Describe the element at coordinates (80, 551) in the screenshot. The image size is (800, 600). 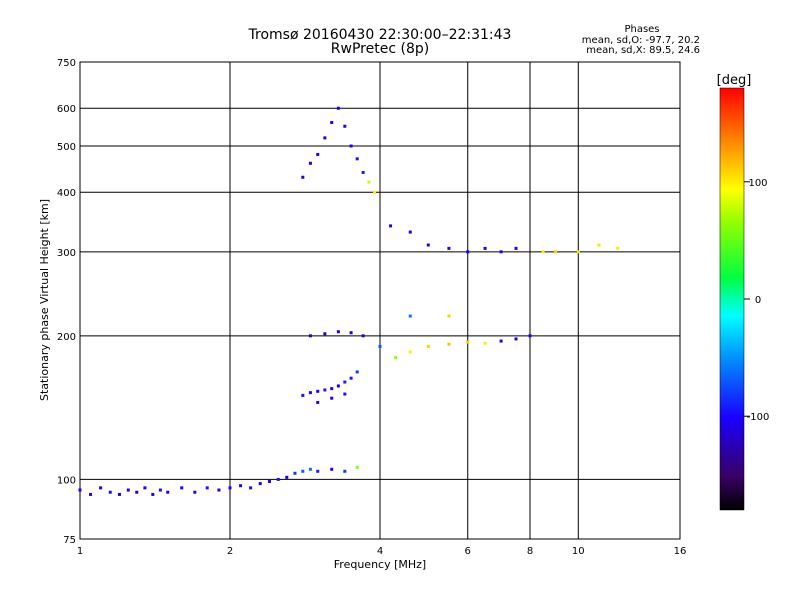
I see `x-tick-label: 1` at that location.